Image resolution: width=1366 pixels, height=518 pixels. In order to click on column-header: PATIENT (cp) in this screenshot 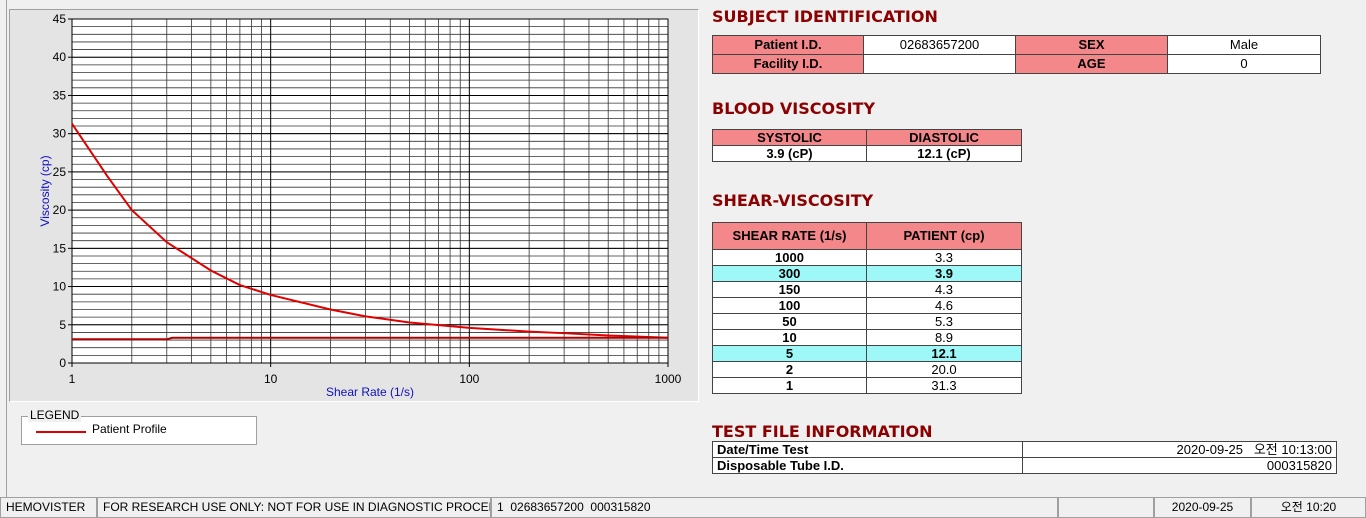, I will do `click(944, 236)`.